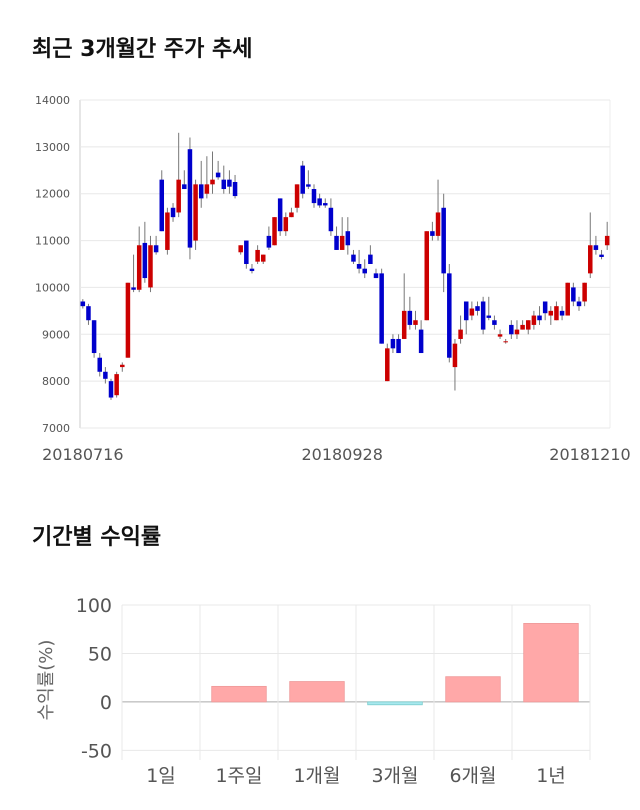  Describe the element at coordinates (52, 194) in the screenshot. I see `y-tick-label: 12000` at that location.